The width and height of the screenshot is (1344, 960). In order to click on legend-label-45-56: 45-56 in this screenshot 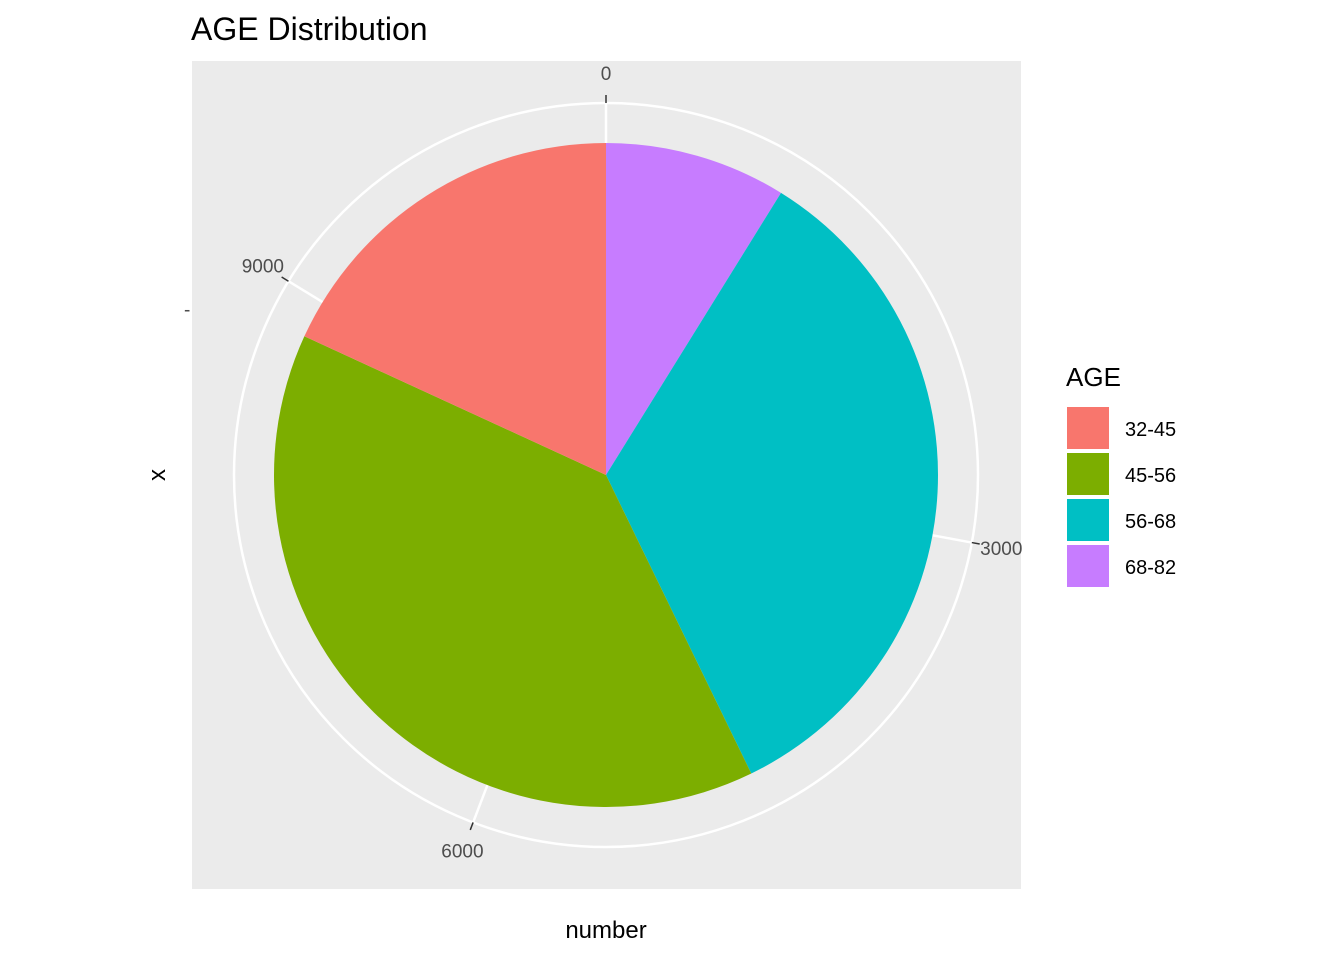, I will do `click(1150, 476)`.